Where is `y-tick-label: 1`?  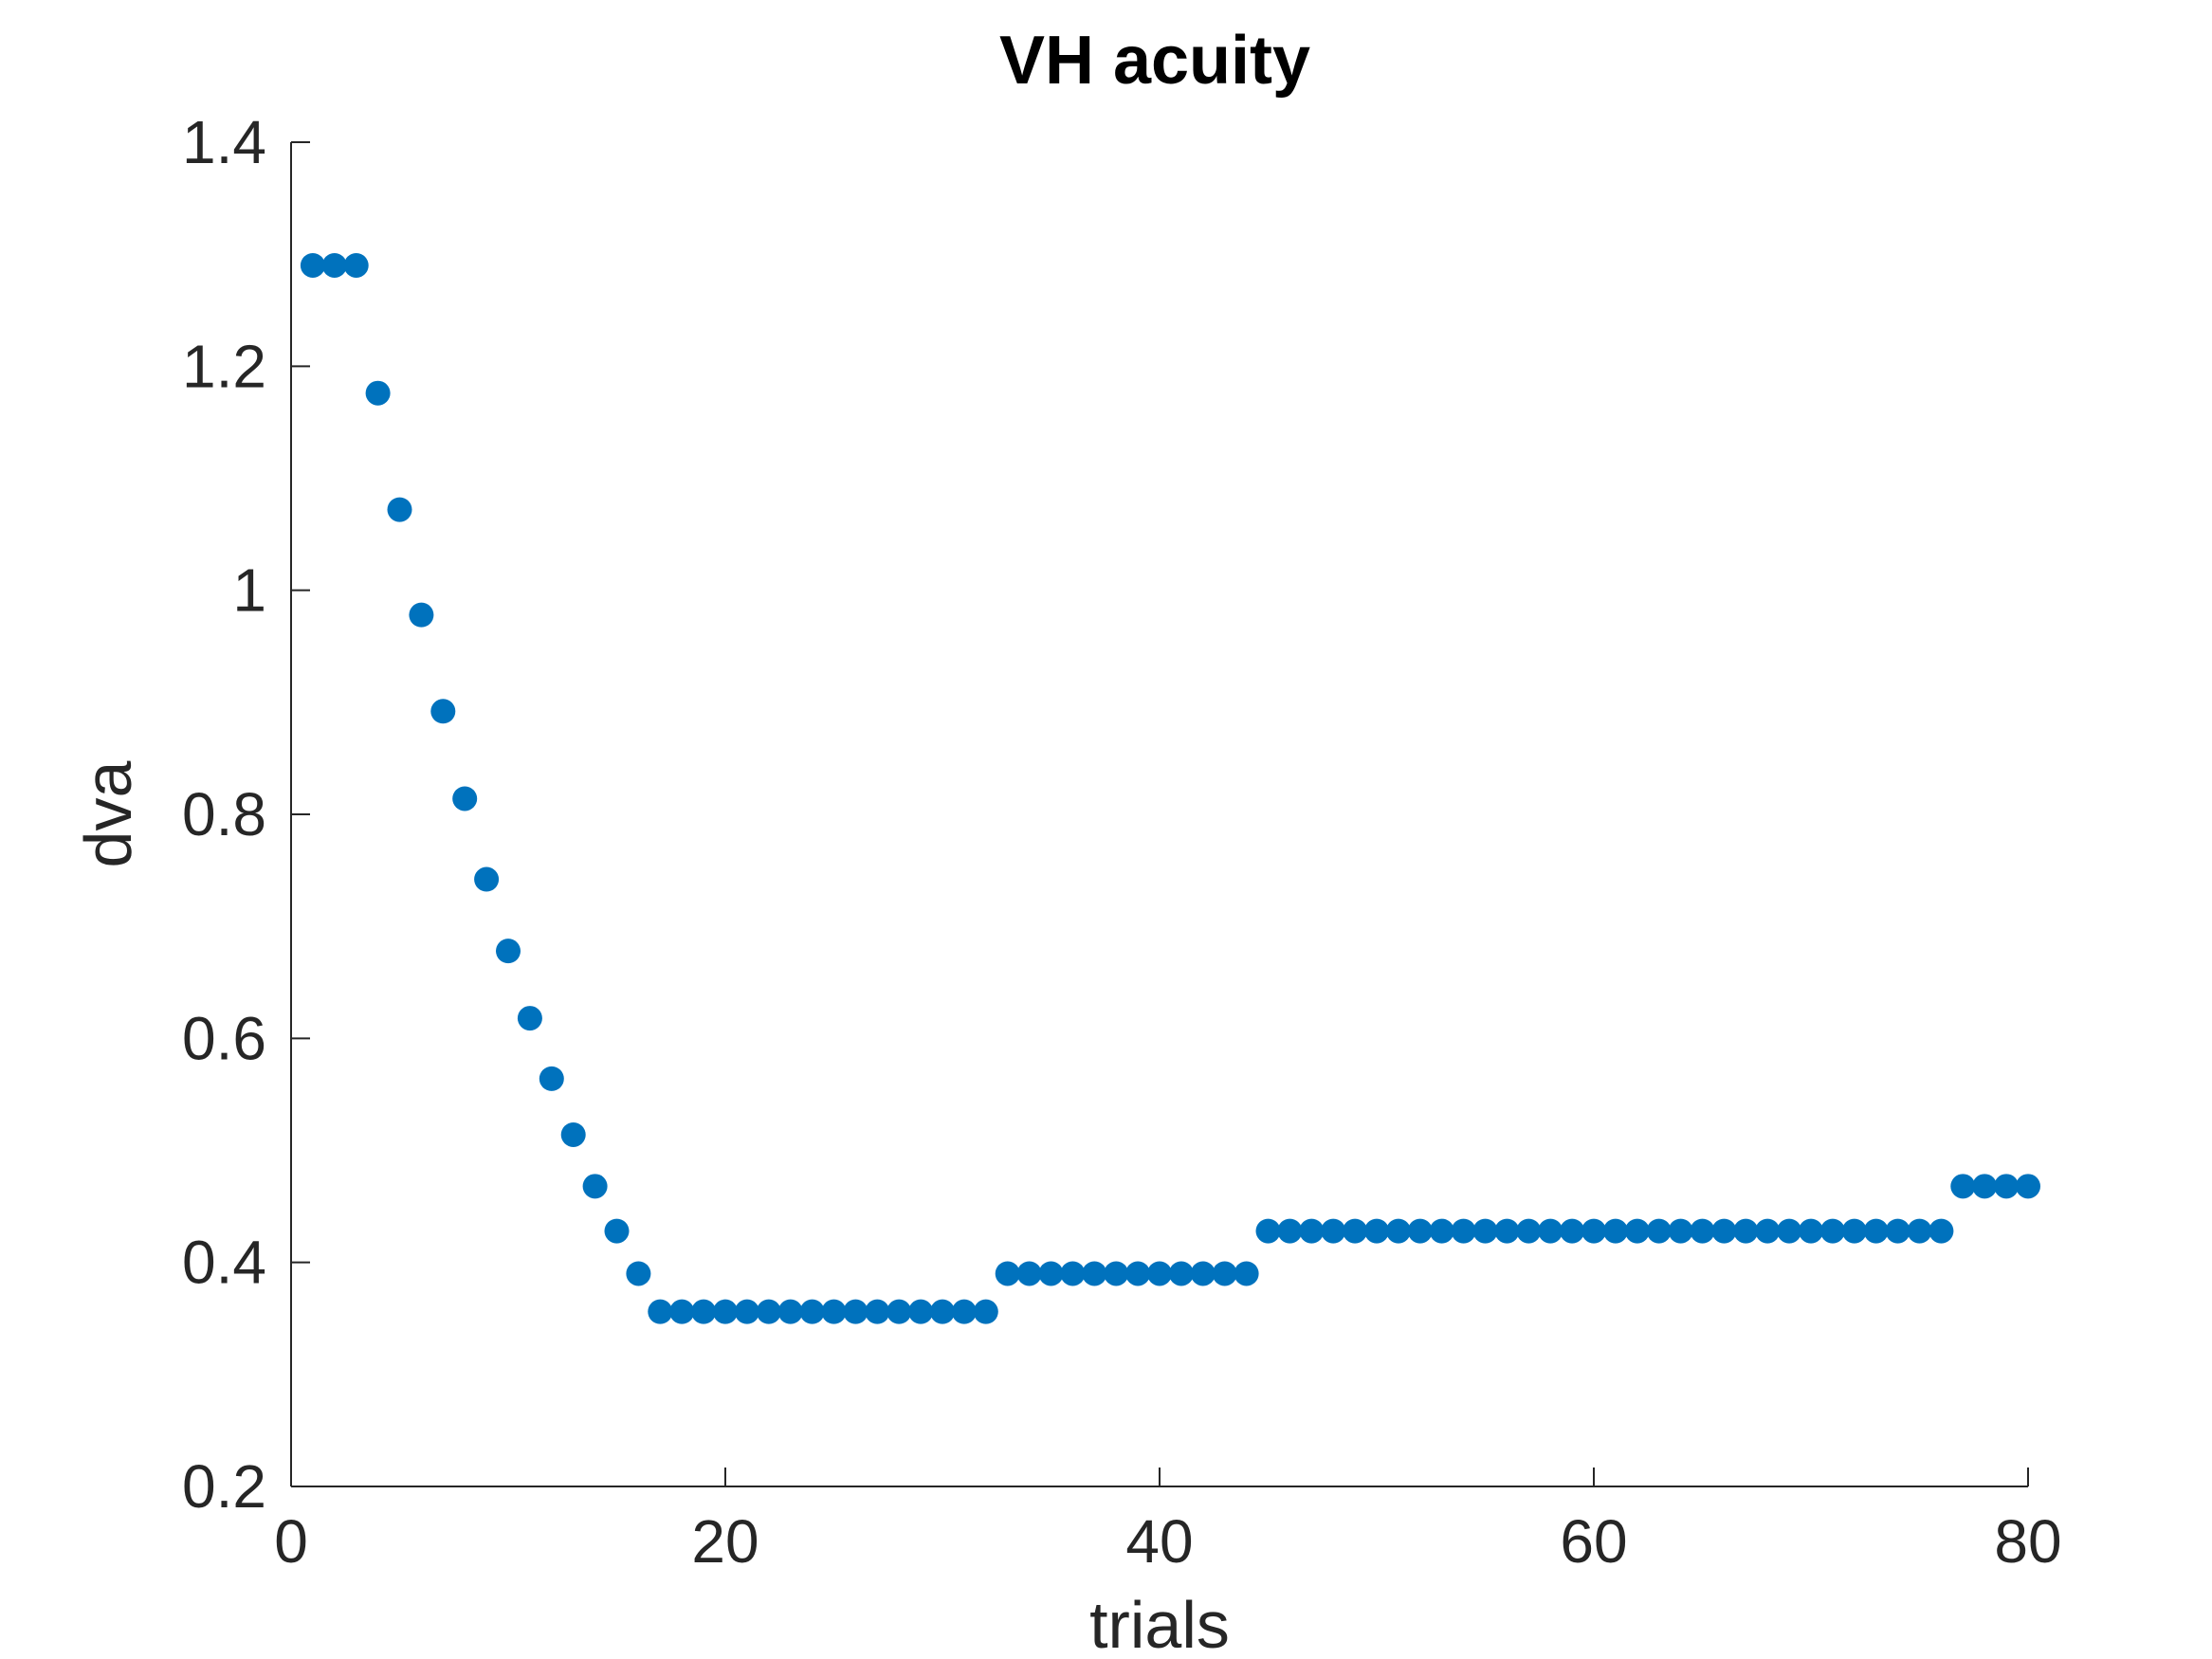 y-tick-label: 1 is located at coordinates (249, 590).